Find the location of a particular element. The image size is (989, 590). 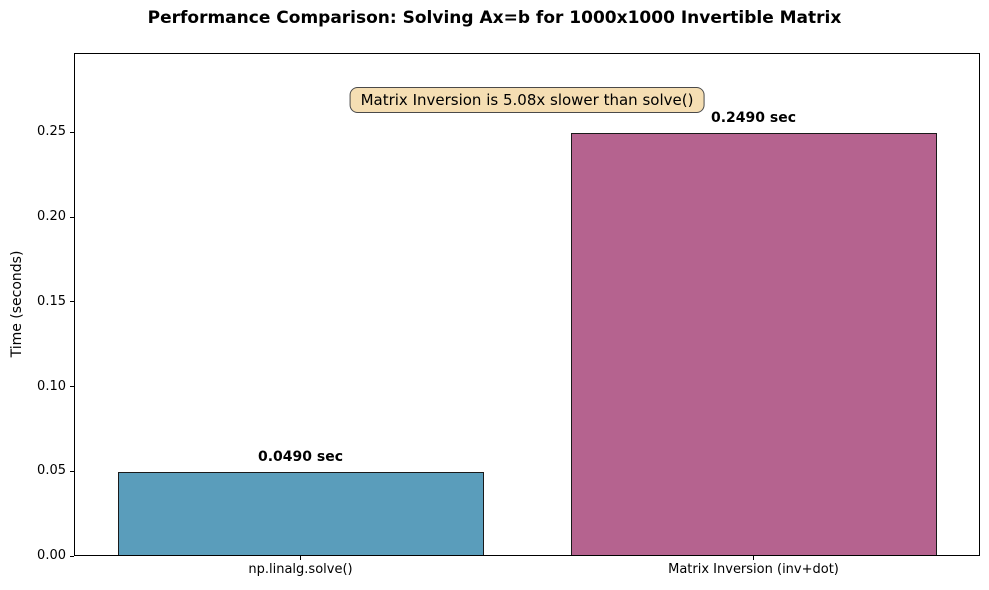

bar-value-label: 0.0490 sec is located at coordinates (300, 456).